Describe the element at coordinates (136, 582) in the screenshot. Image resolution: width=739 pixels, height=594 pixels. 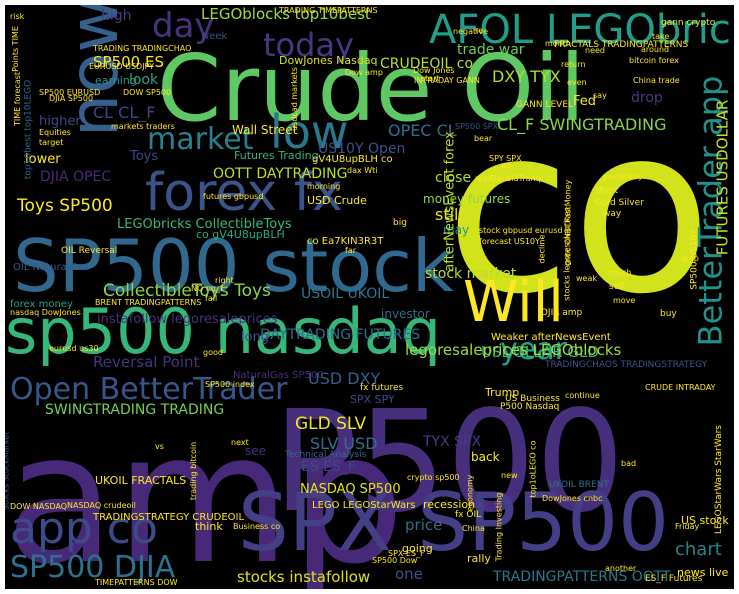
I see `word: TIMEPATTERNS DOW` at that location.